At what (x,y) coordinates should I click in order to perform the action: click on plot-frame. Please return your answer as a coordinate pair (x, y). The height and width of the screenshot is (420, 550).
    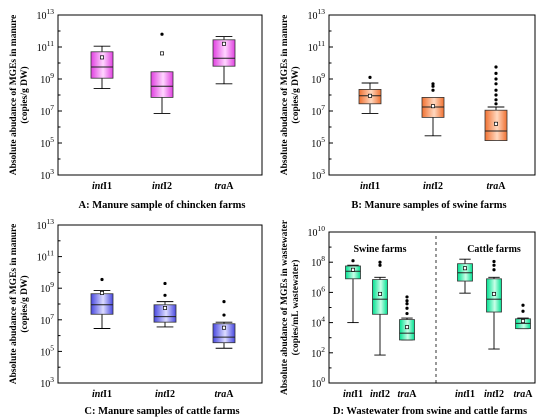
    Looking at the image, I should click on (160, 304).